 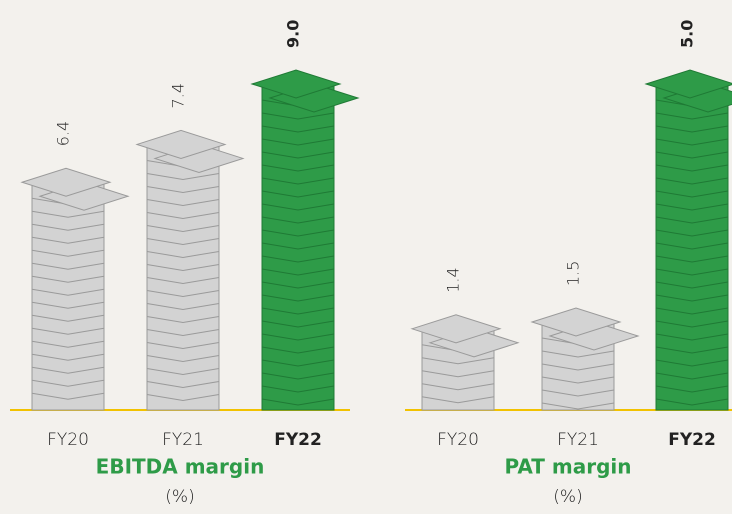 What do you see at coordinates (453, 279) in the screenshot?
I see `value-label: 1.4` at bounding box center [453, 279].